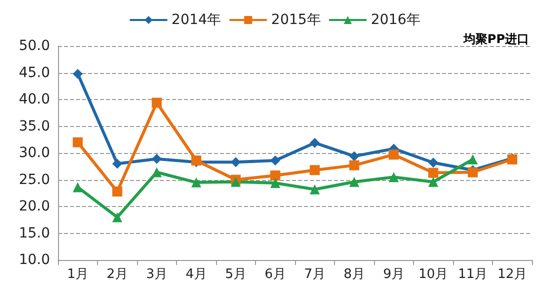 Image resolution: width=550 pixels, height=300 pixels. I want to click on x-tick-label: 10月, so click(433, 274).